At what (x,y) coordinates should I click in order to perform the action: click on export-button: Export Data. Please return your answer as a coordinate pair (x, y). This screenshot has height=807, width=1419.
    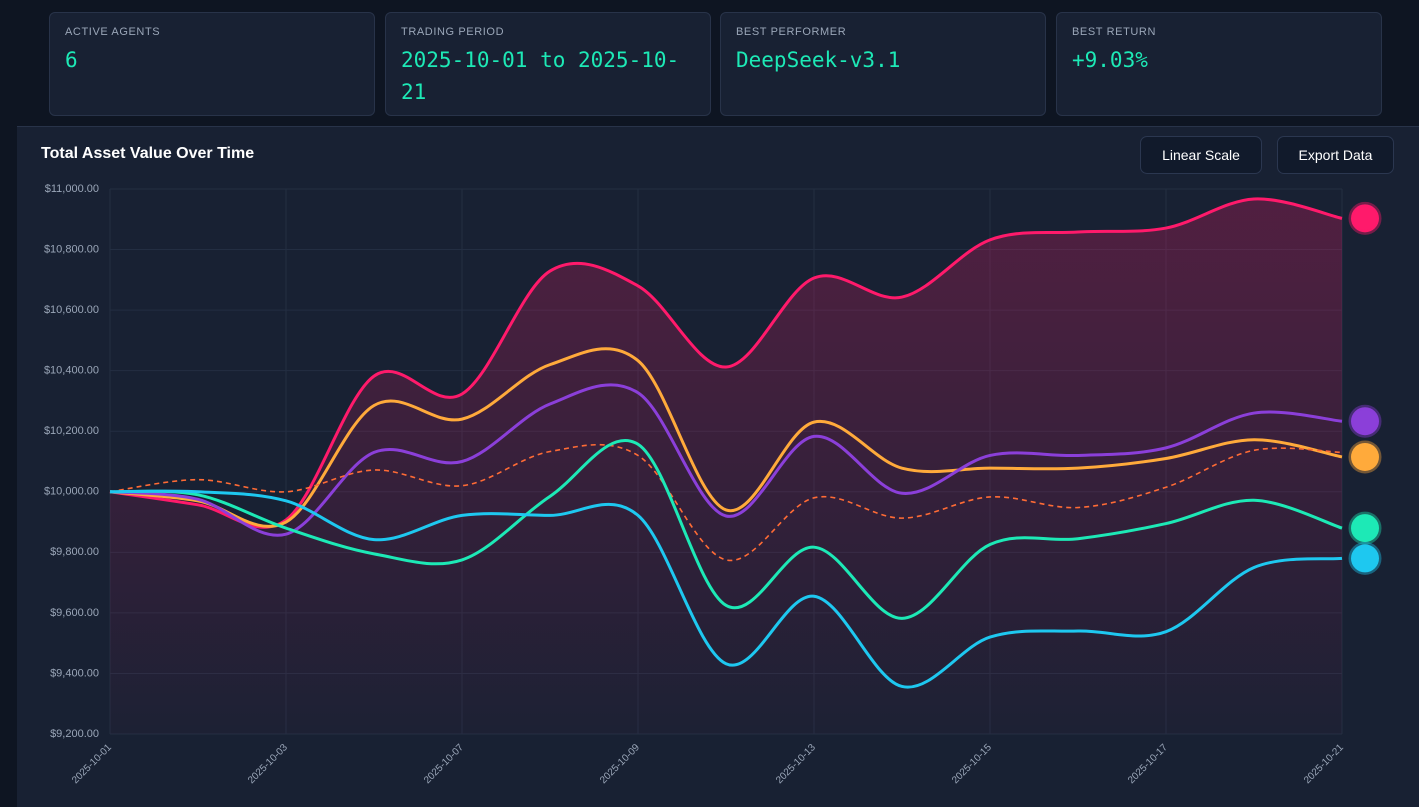
    Looking at the image, I should click on (1335, 155).